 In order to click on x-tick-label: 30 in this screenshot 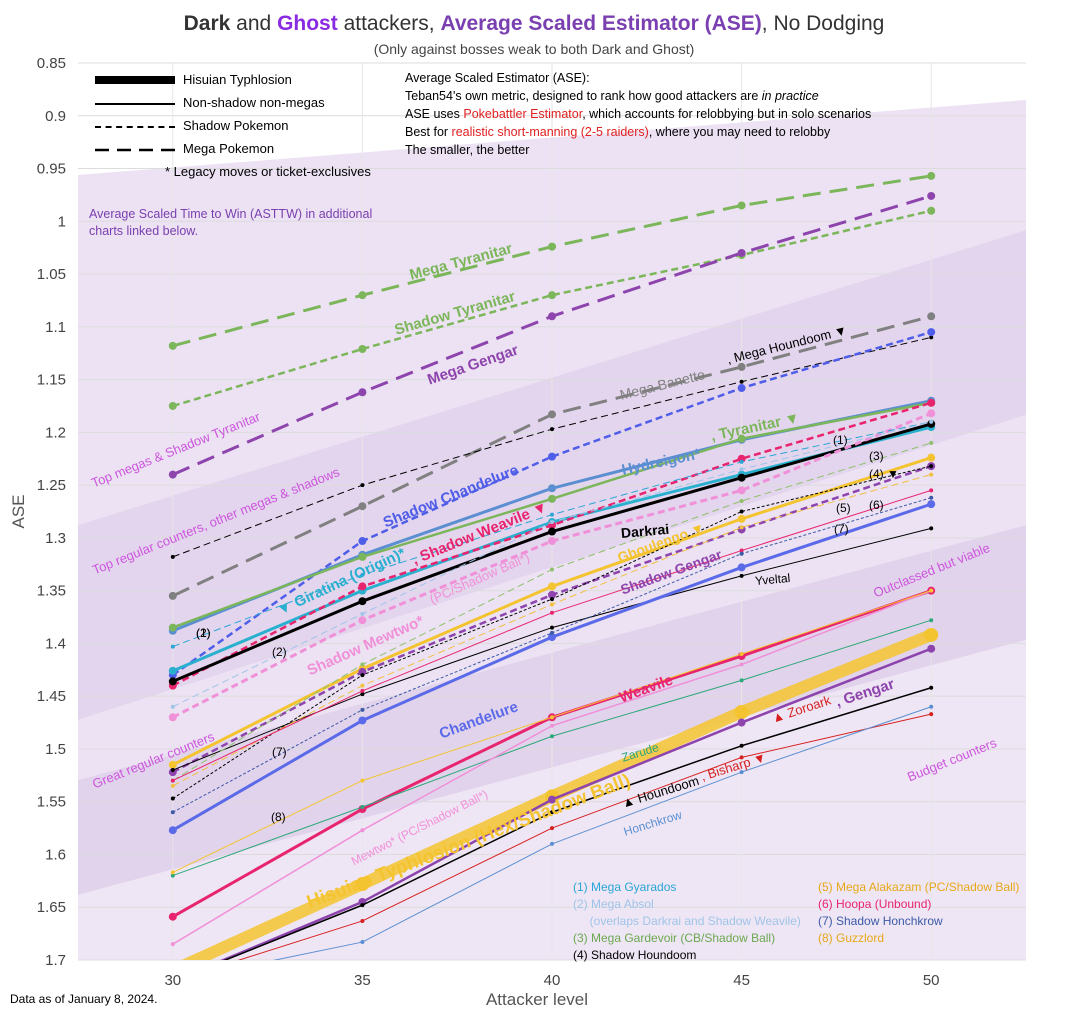, I will do `click(172, 980)`.